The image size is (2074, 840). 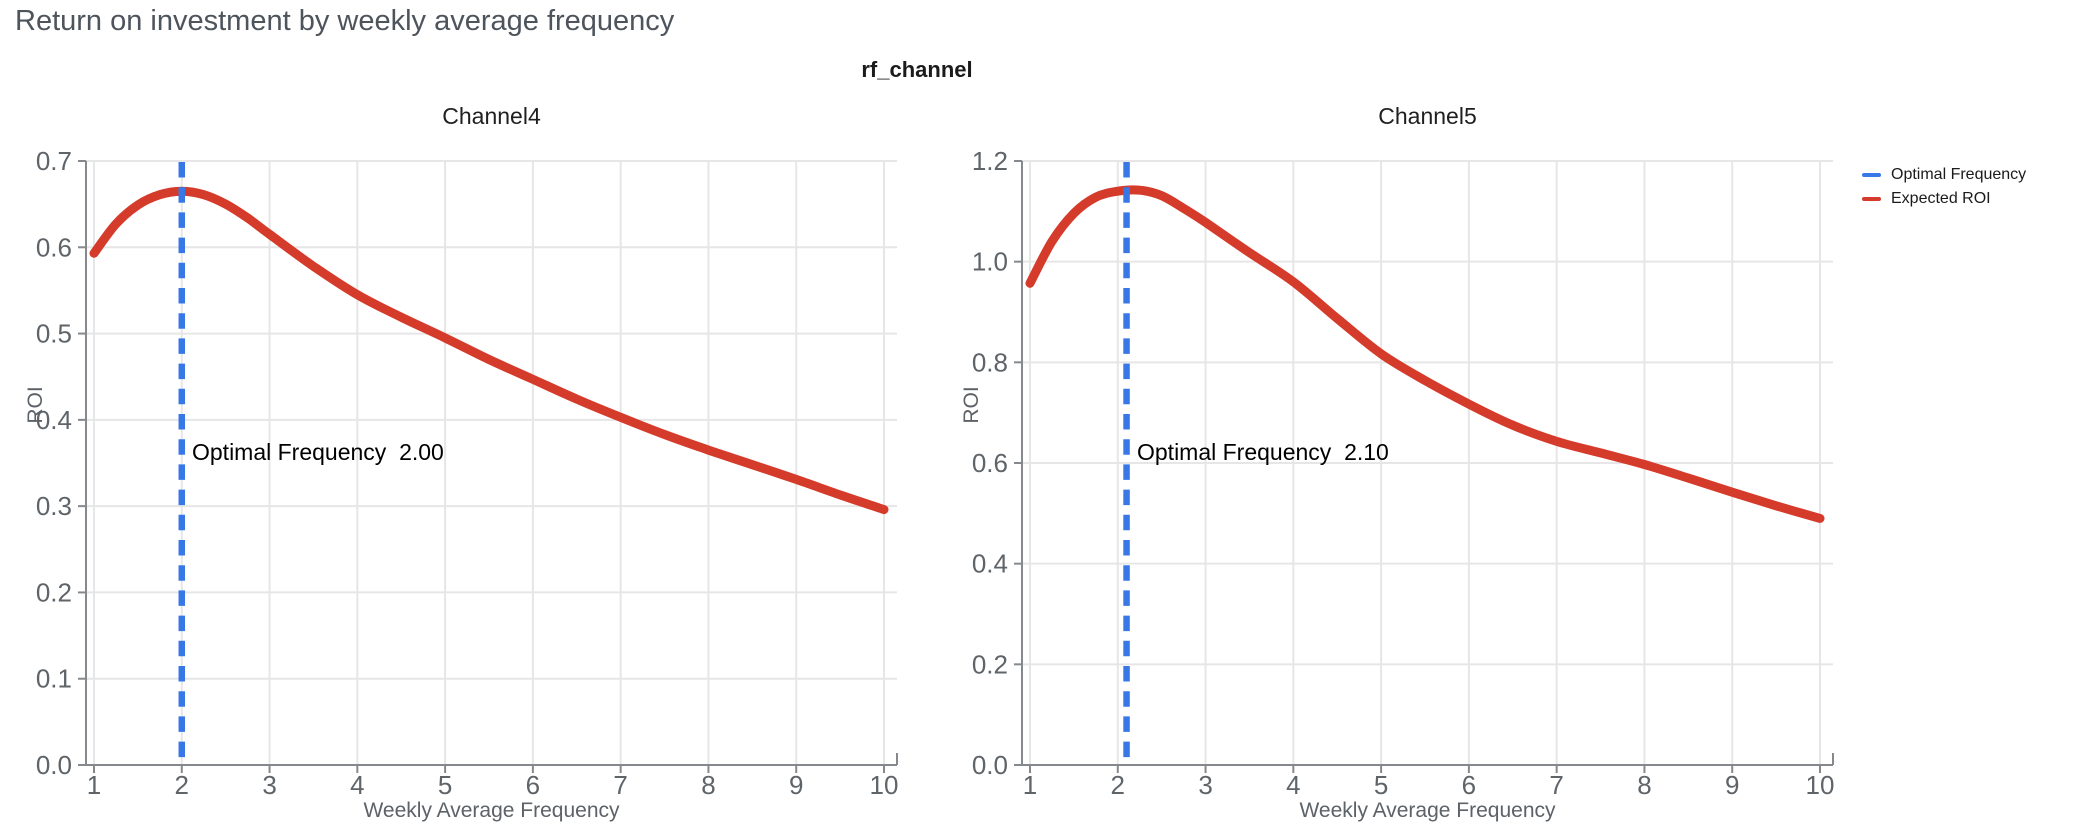 What do you see at coordinates (1941, 198) in the screenshot?
I see `legend-label: Expected ROI` at bounding box center [1941, 198].